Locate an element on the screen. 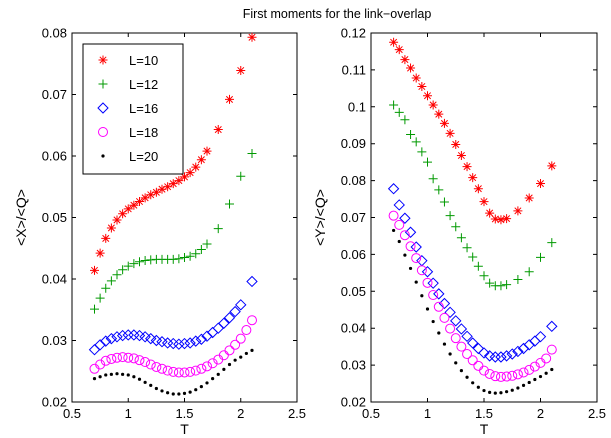 This screenshot has width=611, height=438. y-tick-label: 0.09 is located at coordinates (353, 143).